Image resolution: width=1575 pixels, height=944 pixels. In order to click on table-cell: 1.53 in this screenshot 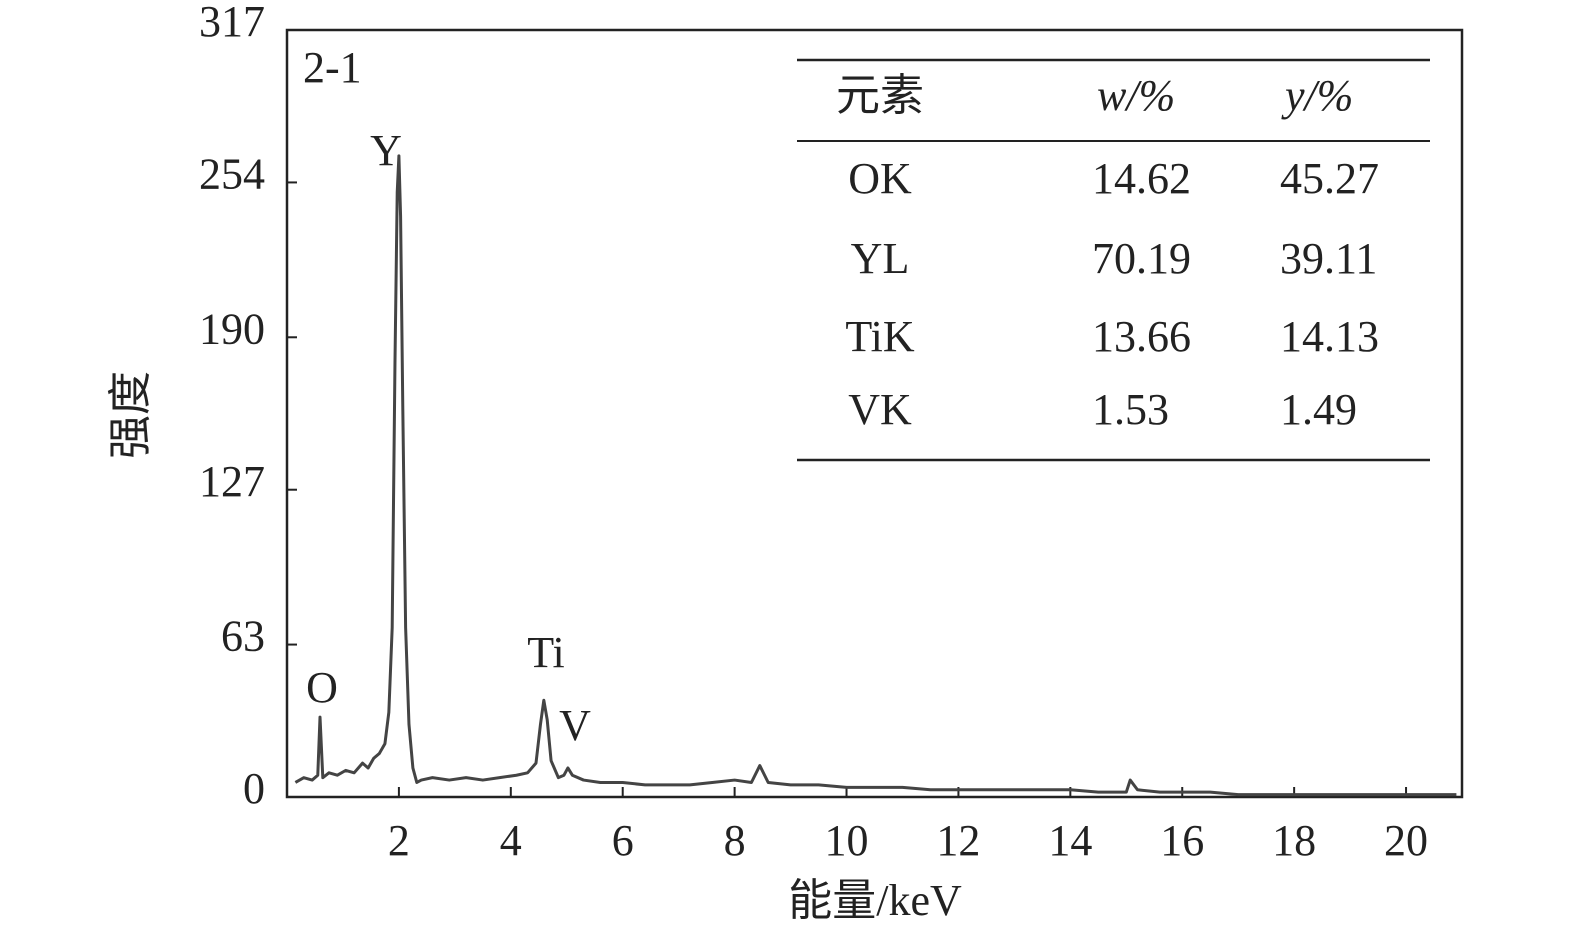, I will do `click(1130, 409)`.